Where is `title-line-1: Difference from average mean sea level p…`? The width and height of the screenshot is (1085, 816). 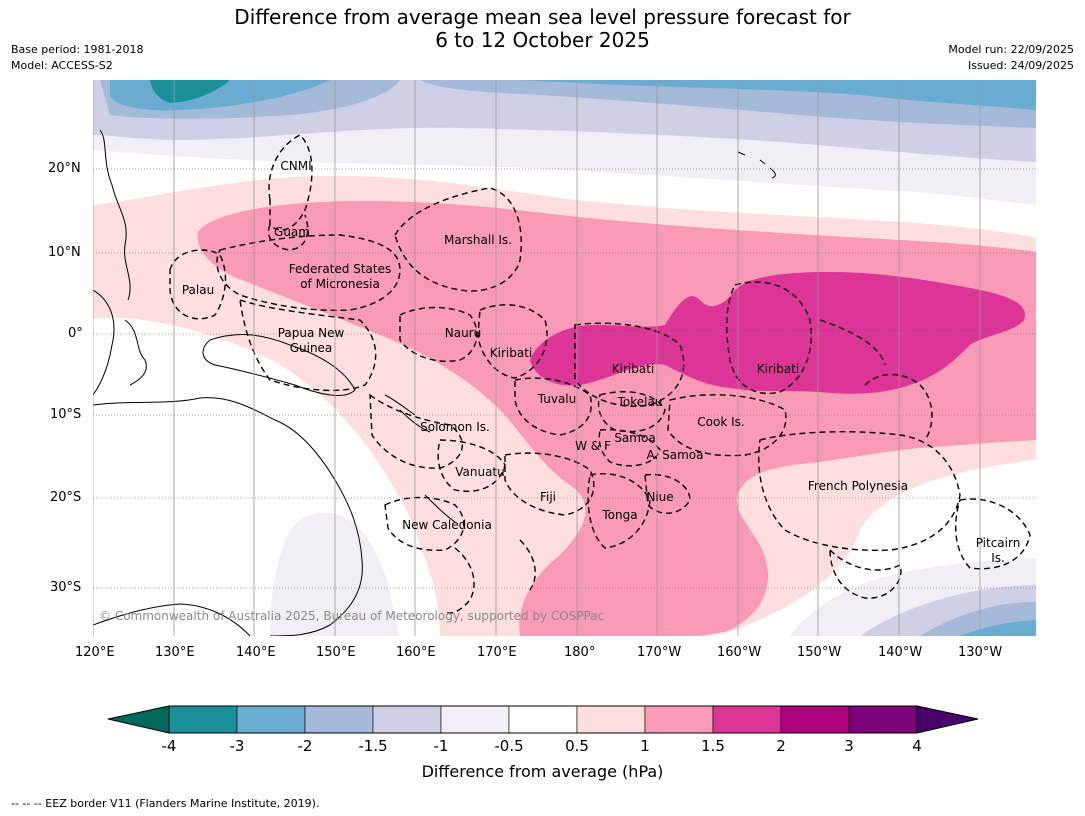
title-line-1: Difference from average mean sea level p… is located at coordinates (542, 17).